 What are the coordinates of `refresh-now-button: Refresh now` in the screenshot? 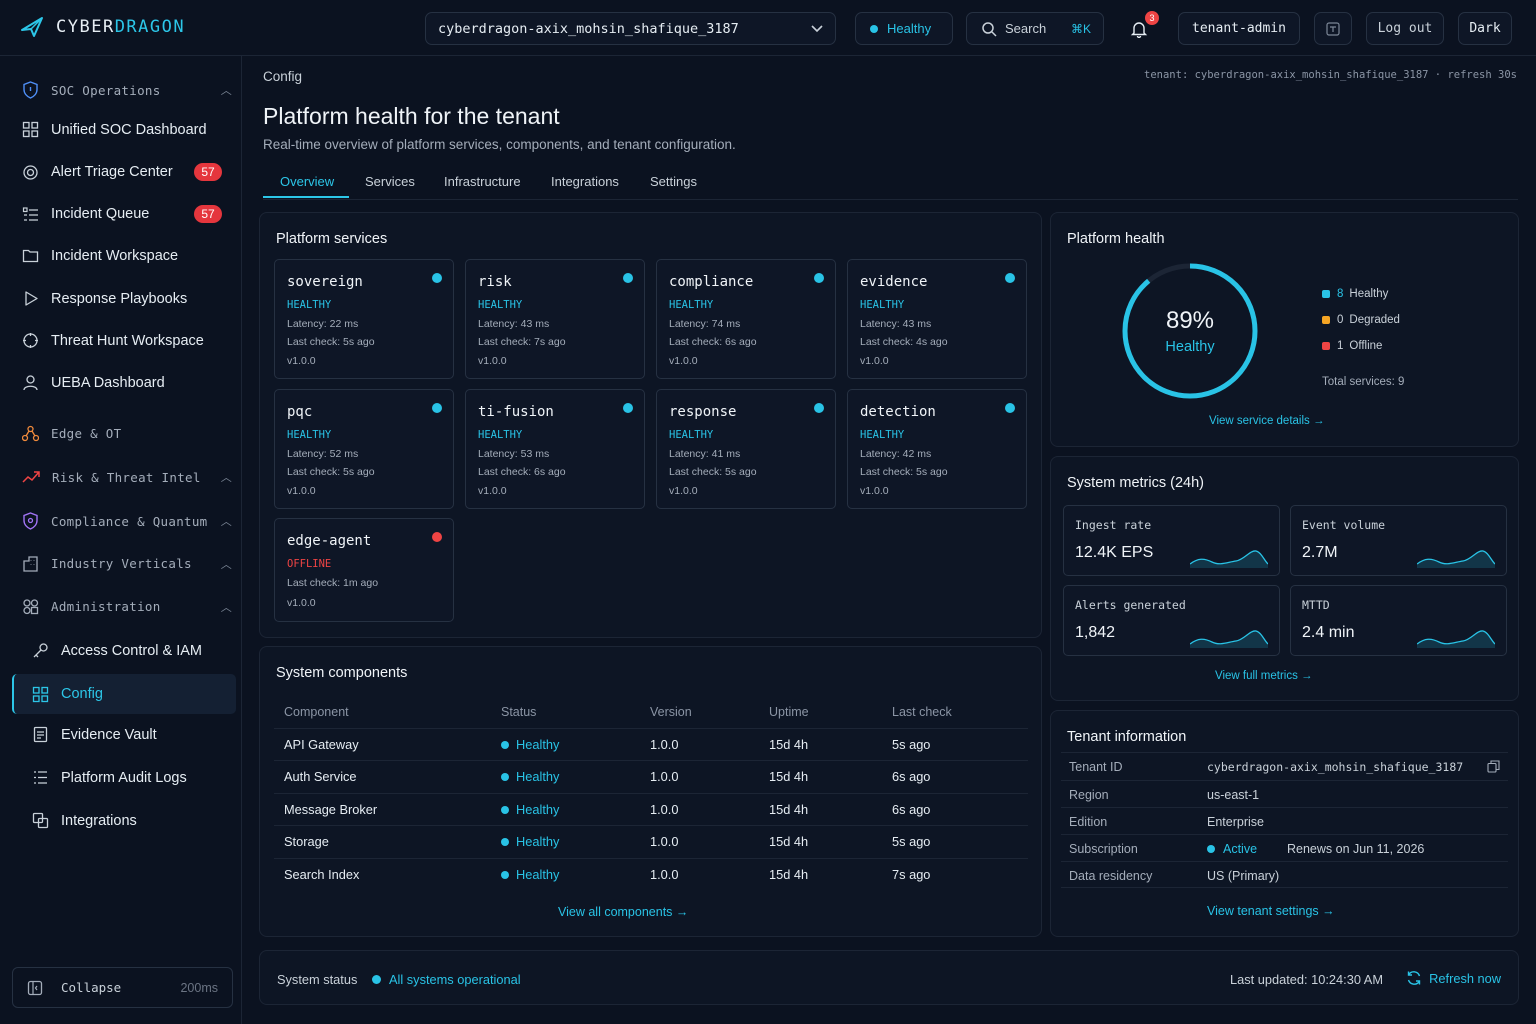 It's located at (1453, 978).